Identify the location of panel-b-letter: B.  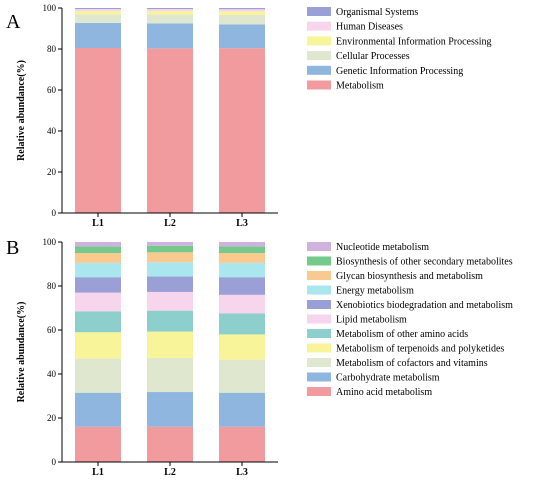
(12, 248).